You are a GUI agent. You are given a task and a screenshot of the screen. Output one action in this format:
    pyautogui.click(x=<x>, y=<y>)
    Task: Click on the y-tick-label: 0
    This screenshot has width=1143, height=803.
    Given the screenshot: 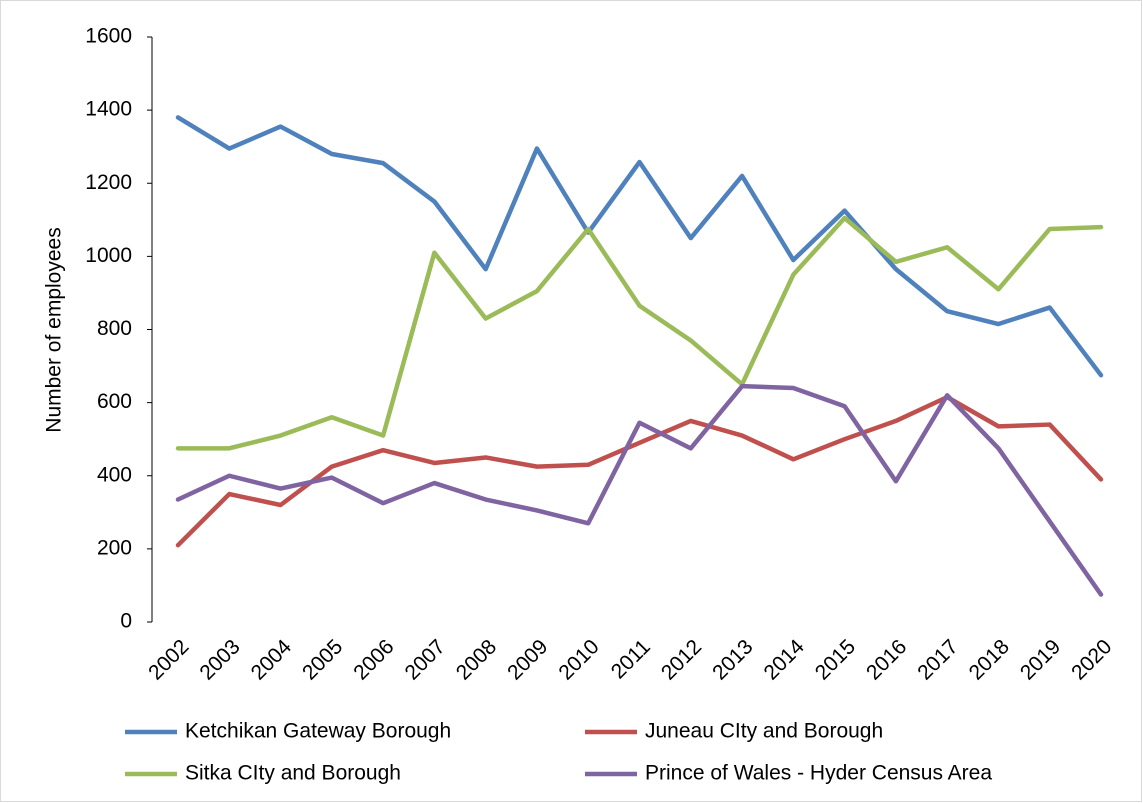 What is the action you would take?
    pyautogui.click(x=126, y=621)
    